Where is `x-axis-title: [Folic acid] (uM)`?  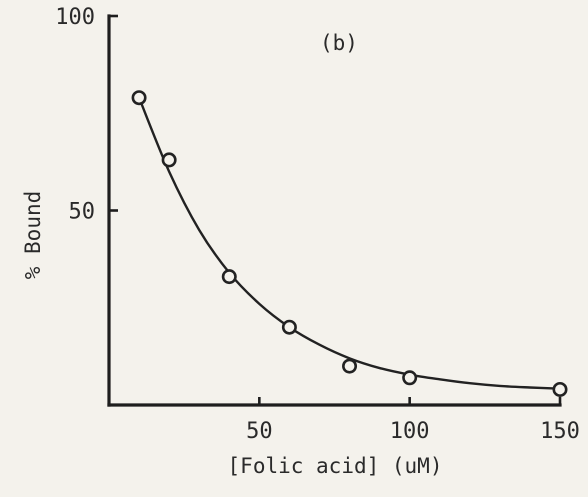 x-axis-title: [Folic acid] (uM) is located at coordinates (335, 466).